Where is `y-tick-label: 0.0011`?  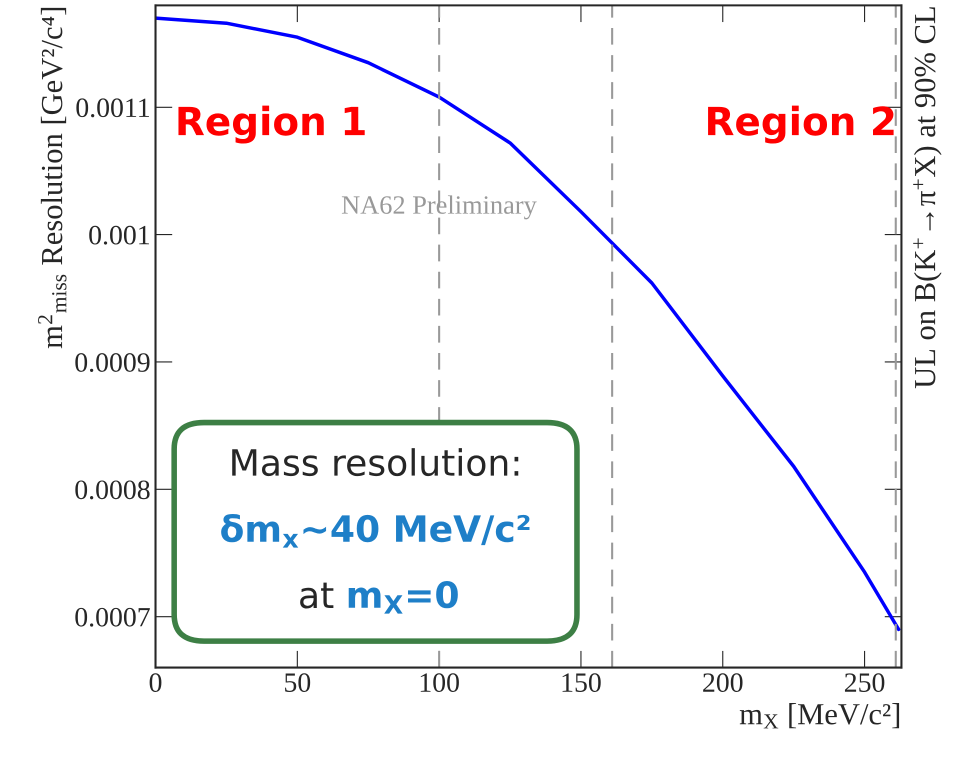 y-tick-label: 0.0011 is located at coordinates (112, 108).